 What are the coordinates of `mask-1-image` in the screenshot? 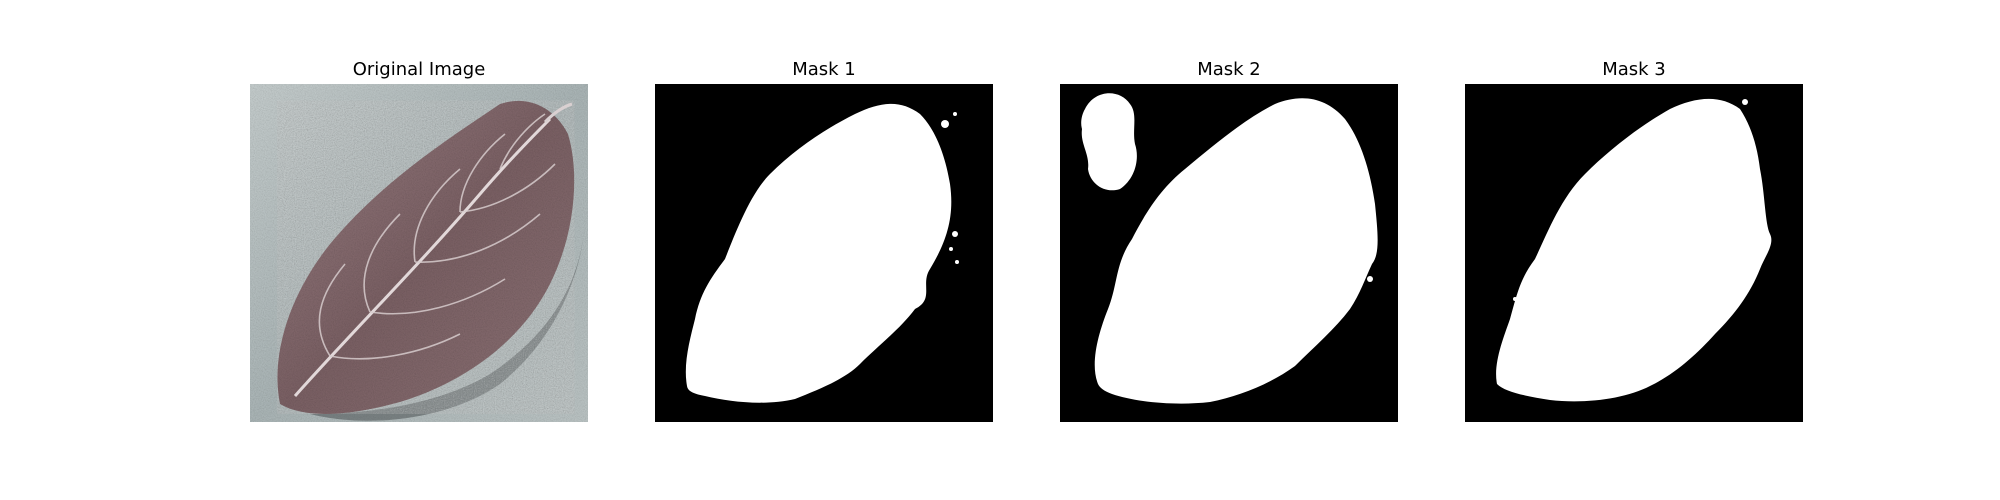 It's located at (824, 253).